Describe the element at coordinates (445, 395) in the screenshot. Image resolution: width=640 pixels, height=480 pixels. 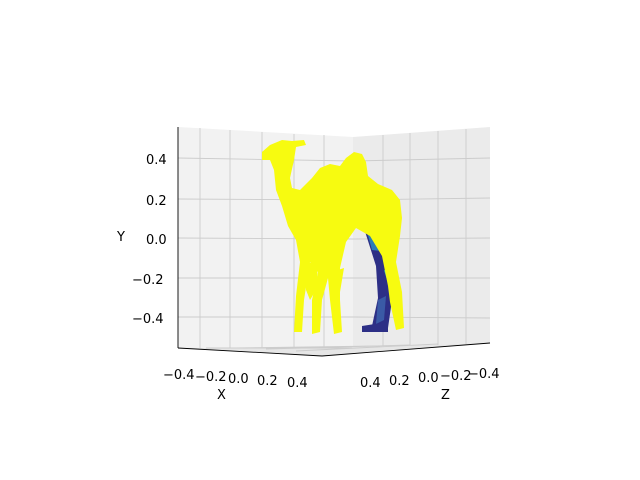
I see `z-axis-label: Z` at that location.